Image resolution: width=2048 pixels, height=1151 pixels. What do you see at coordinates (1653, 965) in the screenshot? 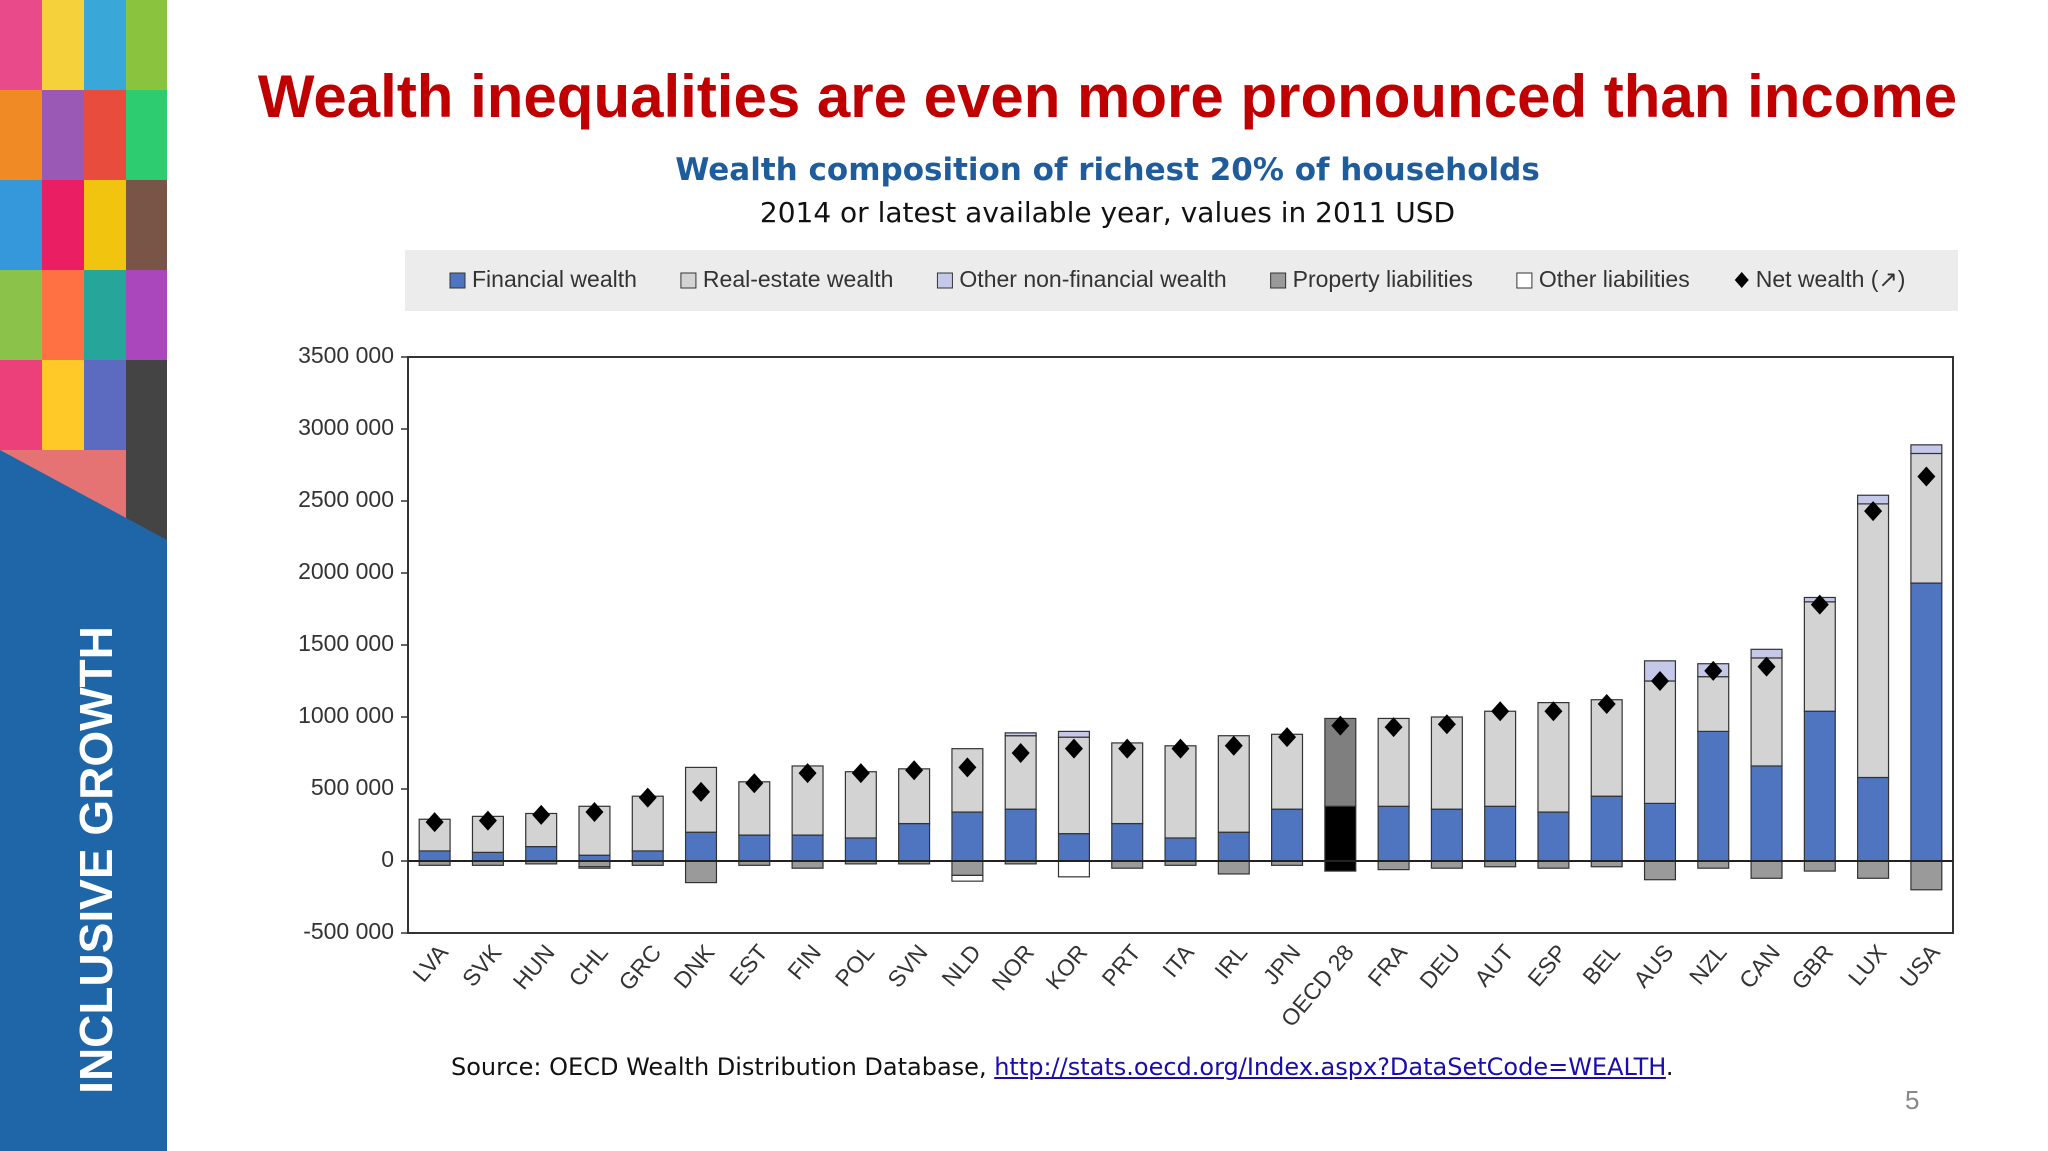
I see `x-tick-label: AUS` at bounding box center [1653, 965].